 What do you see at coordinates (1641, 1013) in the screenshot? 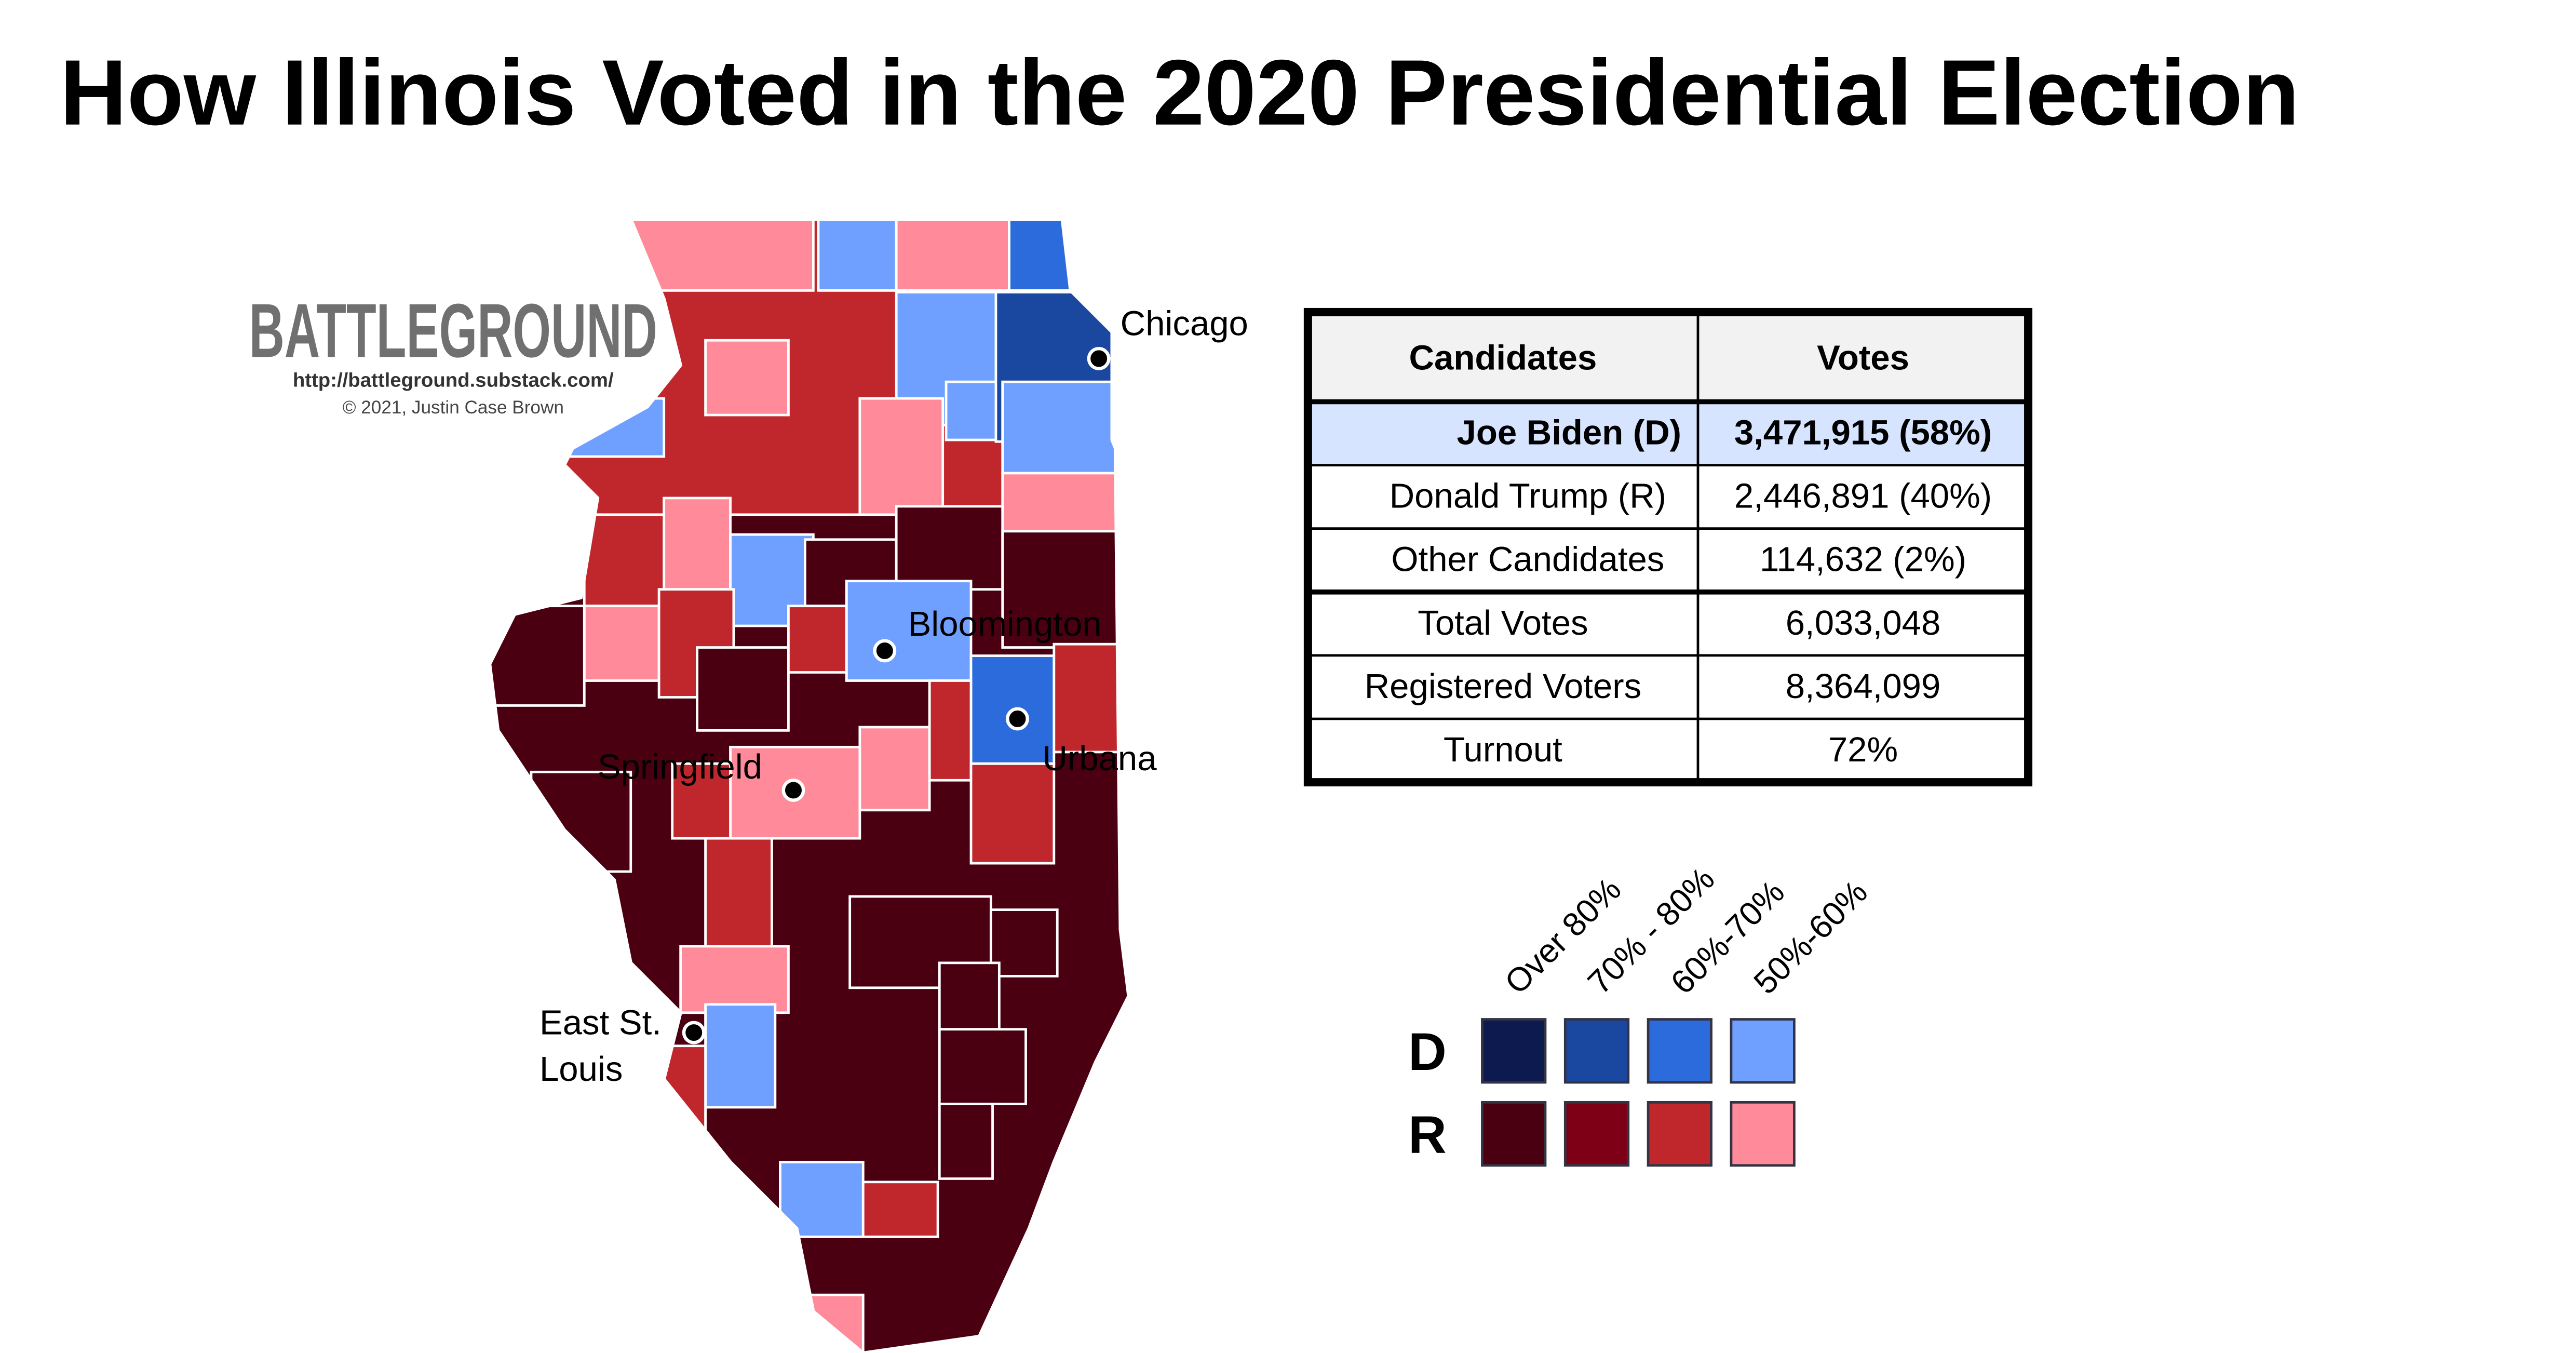
I see `legend: Over 80%70% - 80%60%-70%50%-60%DR` at bounding box center [1641, 1013].